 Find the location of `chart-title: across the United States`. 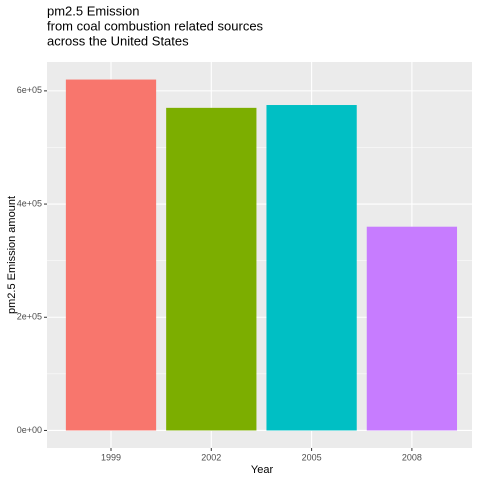

chart-title: across the United States is located at coordinates (118, 40).